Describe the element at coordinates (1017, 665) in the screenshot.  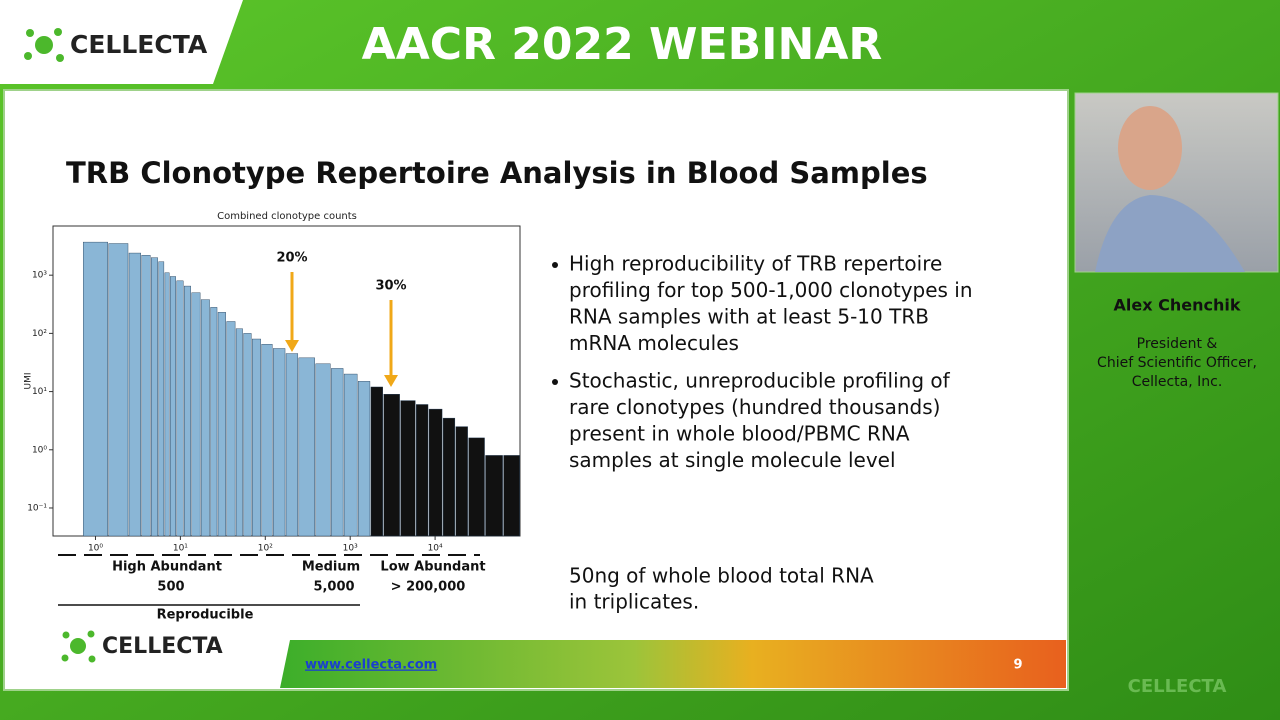
I see `page-number: 9` at that location.